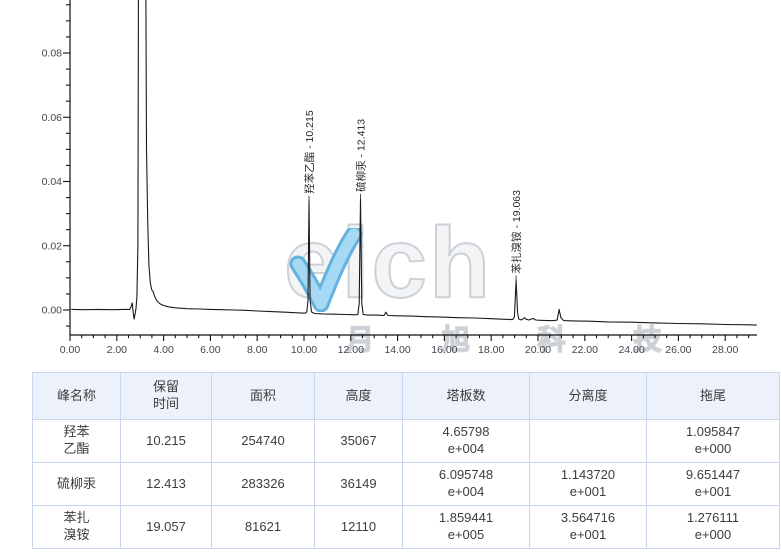 This screenshot has height=557, width=781. What do you see at coordinates (263, 396) in the screenshot?
I see `column-header-2: 面积` at bounding box center [263, 396].